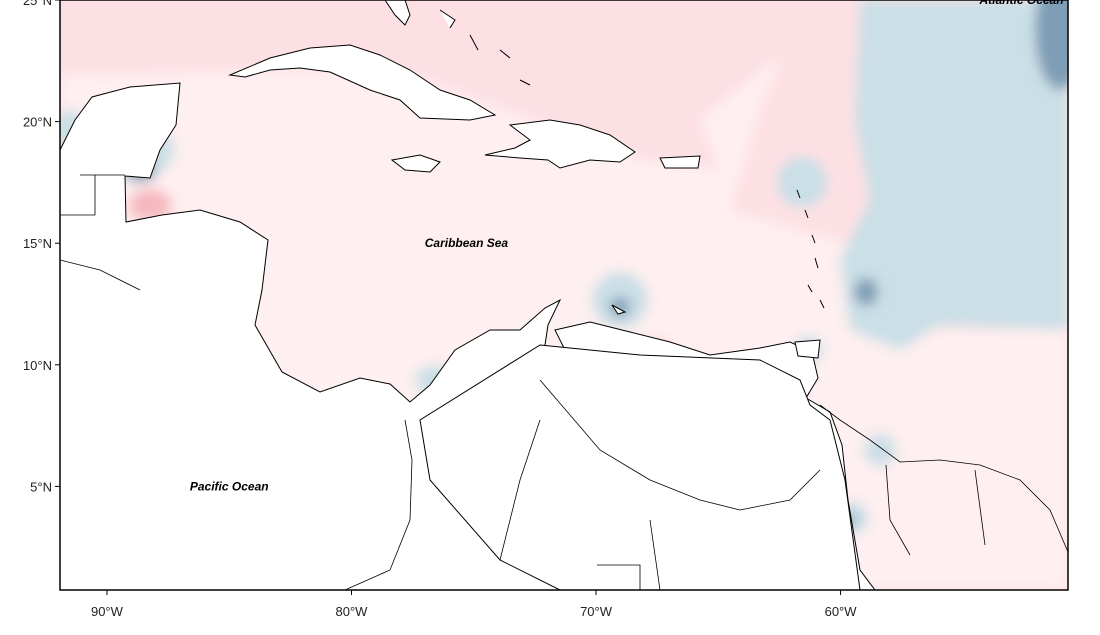  What do you see at coordinates (352, 611) in the screenshot?
I see `x-tick-label: 80°W` at bounding box center [352, 611].